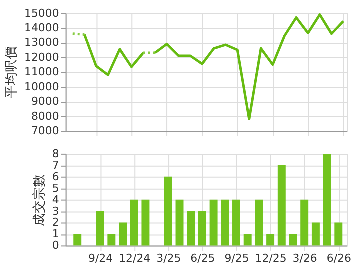  I want to click on x-tick-label: 3/25, so click(169, 259).